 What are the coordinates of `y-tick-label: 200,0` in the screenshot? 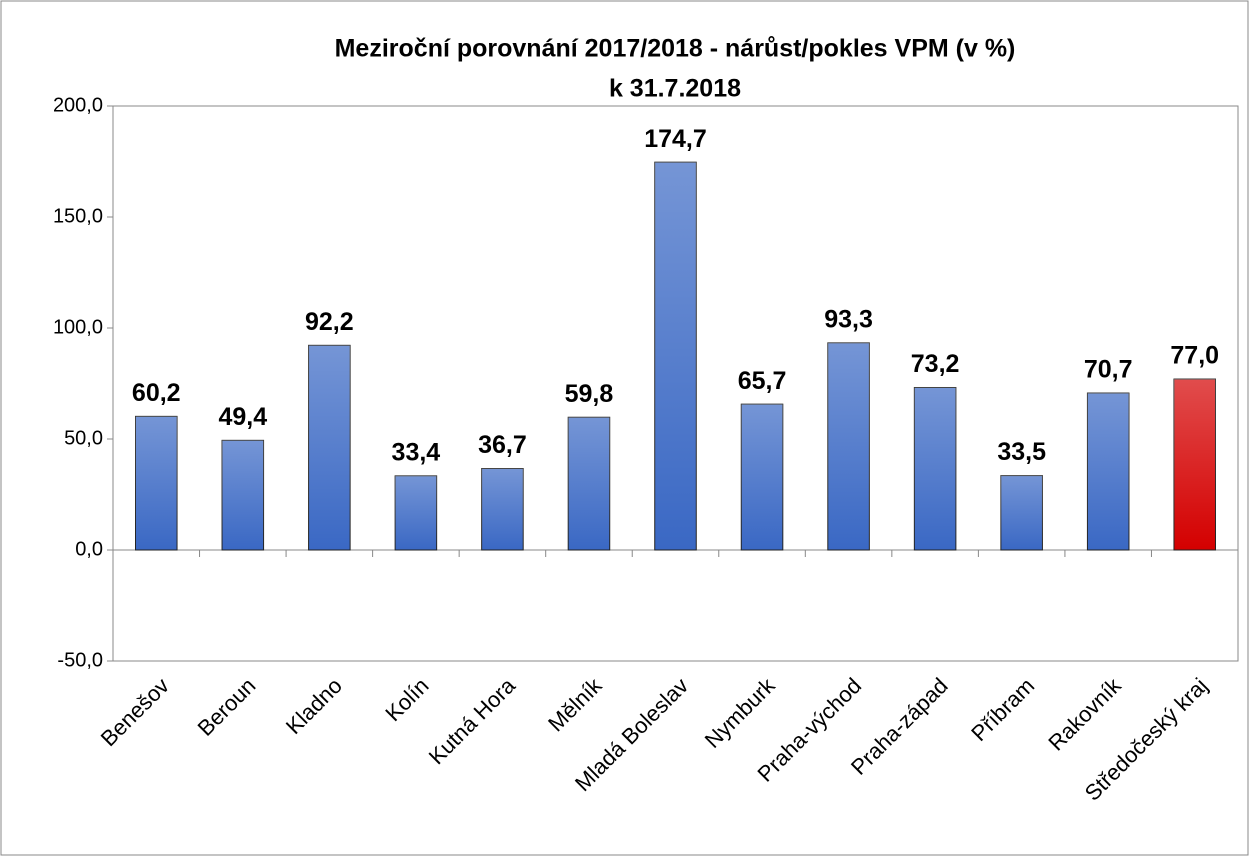 It's located at (78, 105).